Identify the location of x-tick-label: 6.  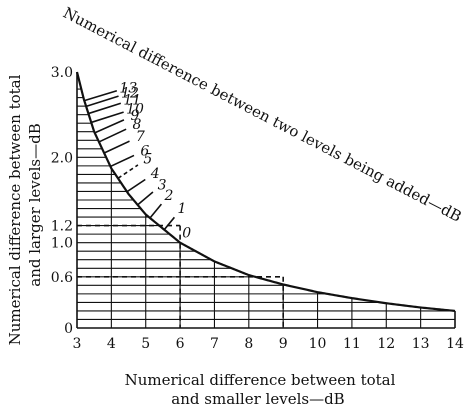
(180, 344).